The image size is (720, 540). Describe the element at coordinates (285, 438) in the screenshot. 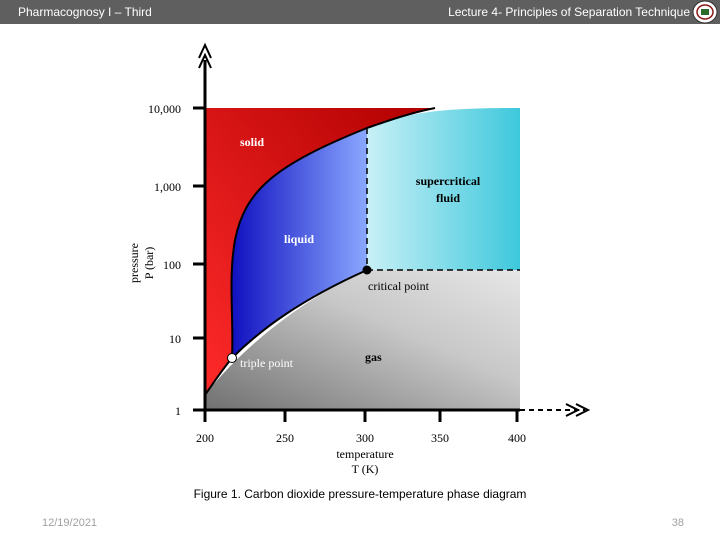

I see `x-tick-250: 250` at that location.